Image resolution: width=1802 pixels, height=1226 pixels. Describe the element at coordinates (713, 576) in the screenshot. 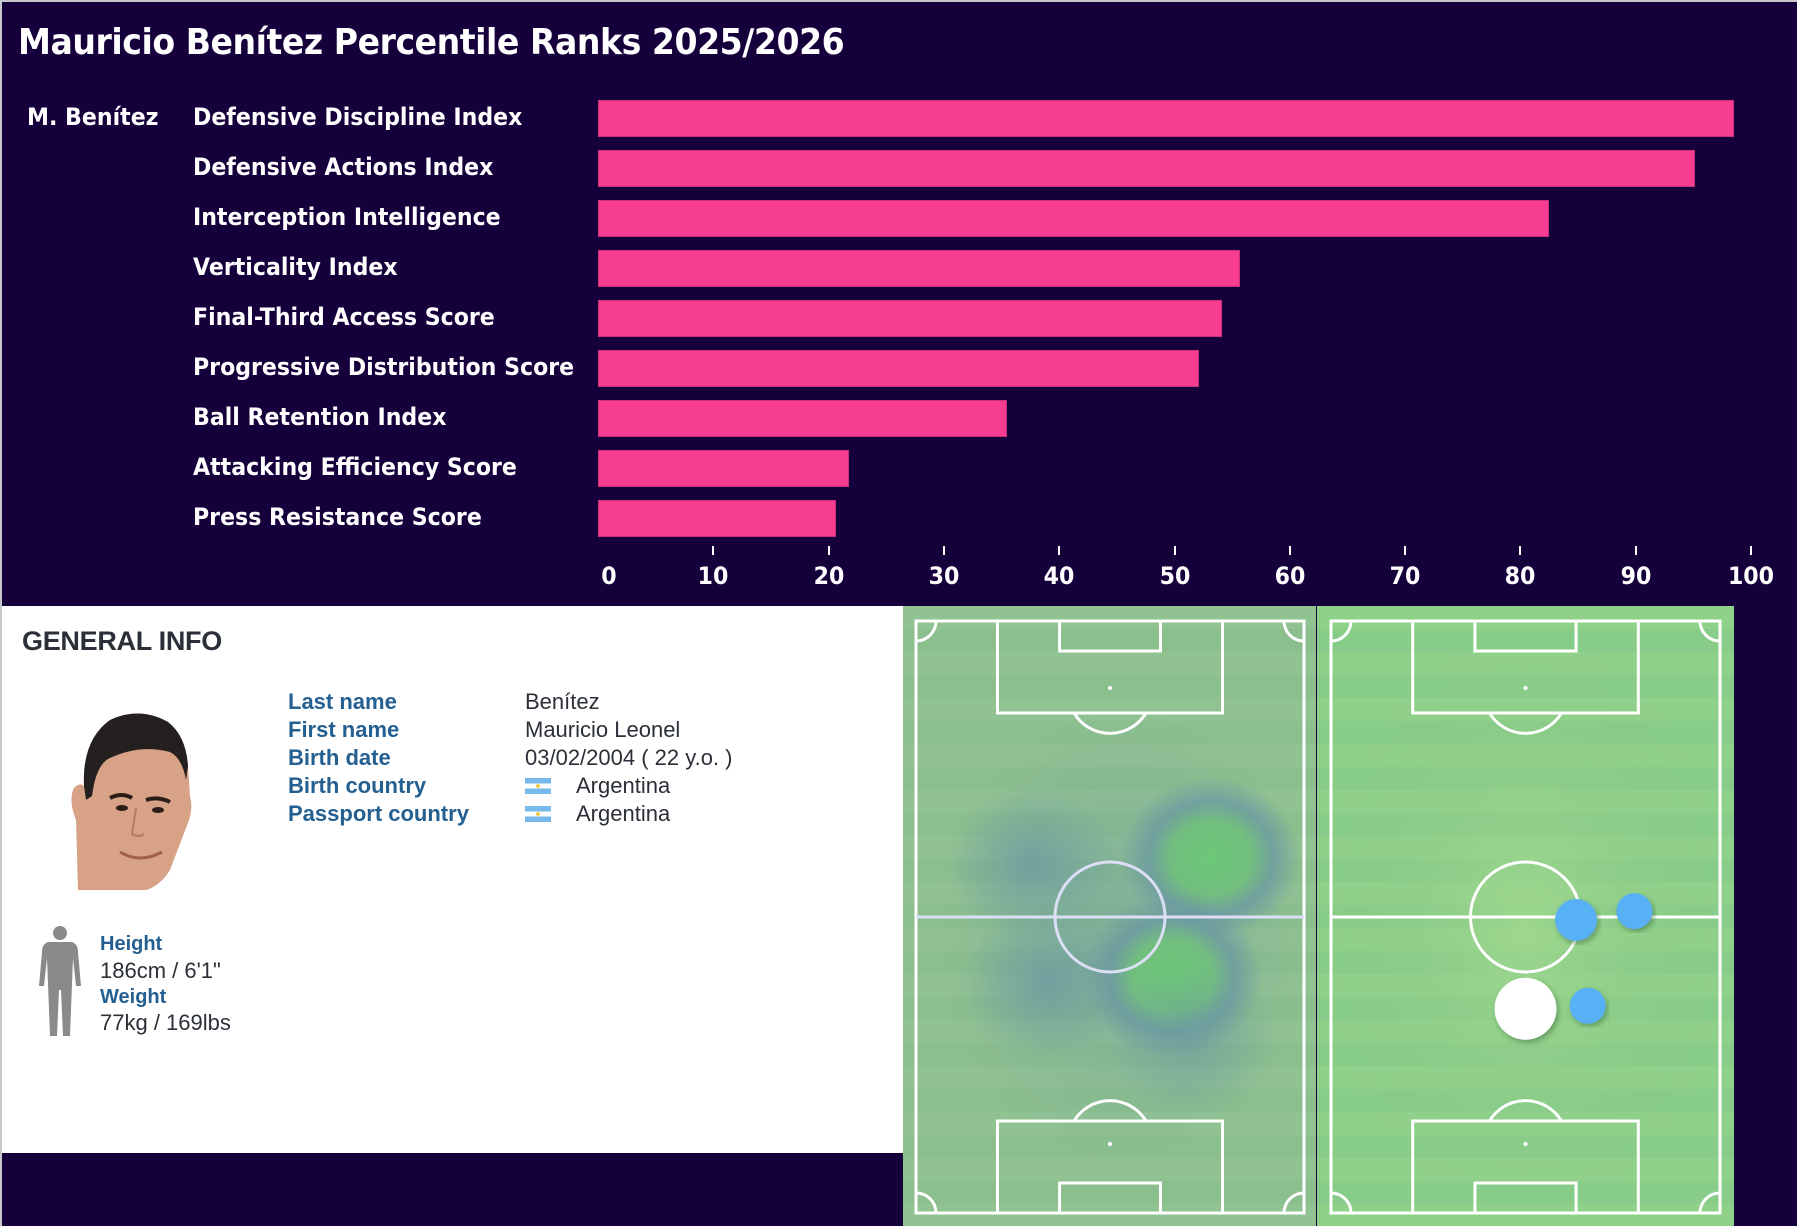

I see `x-tick-label: 10` at that location.